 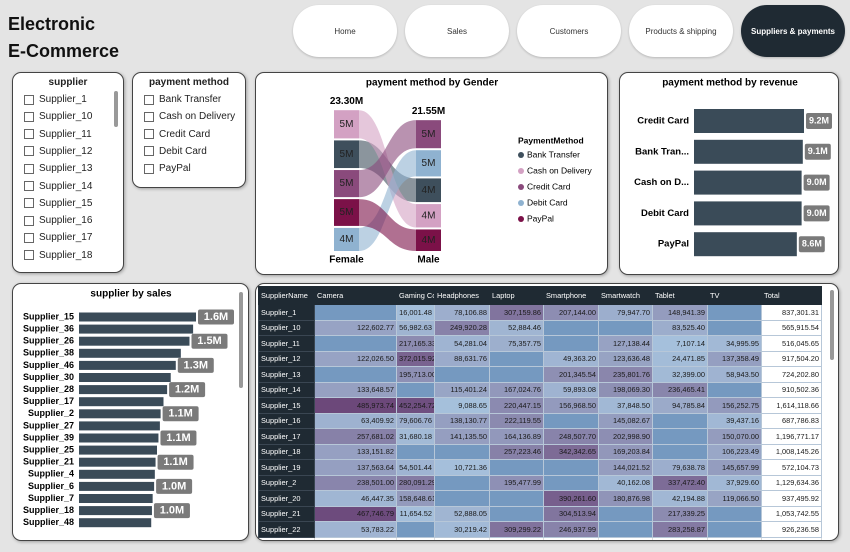 I want to click on slicer-item: Supplier_16, so click(x=58, y=220).